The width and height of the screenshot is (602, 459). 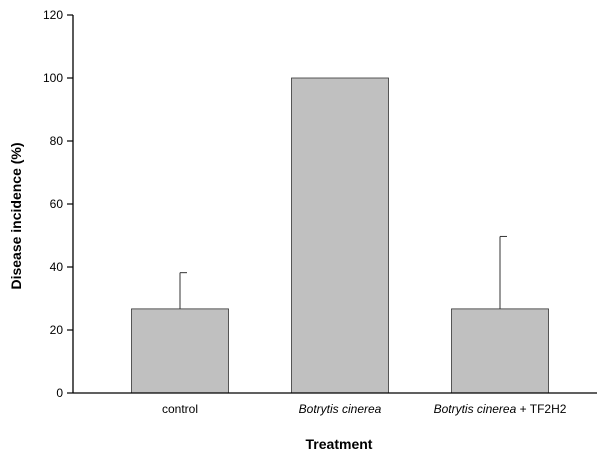 What do you see at coordinates (16, 215) in the screenshot?
I see `y-axis-title: Disease incidence (%)` at bounding box center [16, 215].